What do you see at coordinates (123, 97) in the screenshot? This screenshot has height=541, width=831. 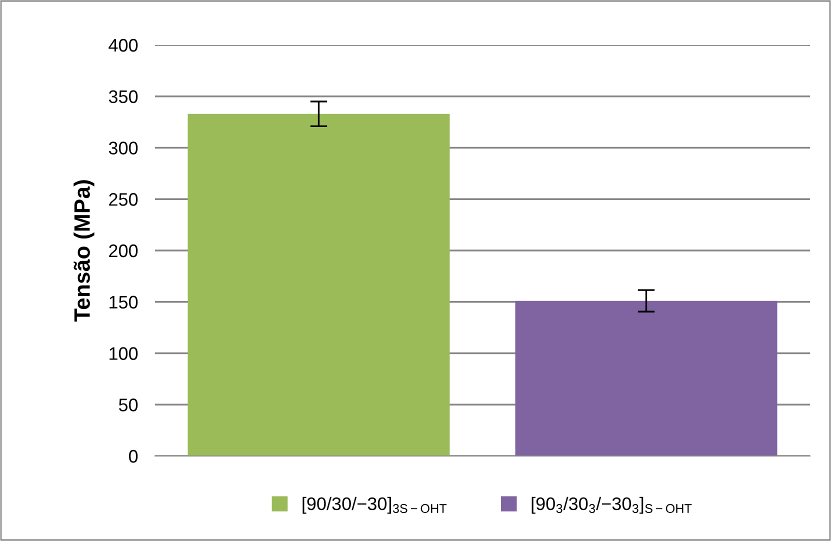 I see `y-tick-label: 350` at bounding box center [123, 97].